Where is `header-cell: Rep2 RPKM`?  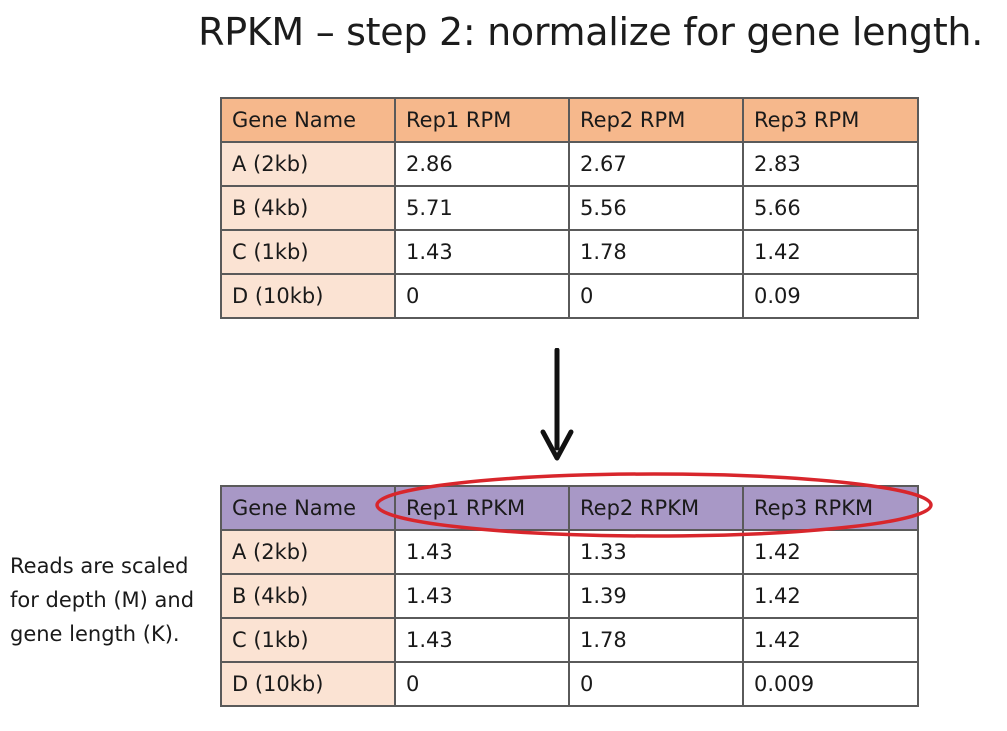 header-cell: Rep2 RPKM is located at coordinates (656, 508).